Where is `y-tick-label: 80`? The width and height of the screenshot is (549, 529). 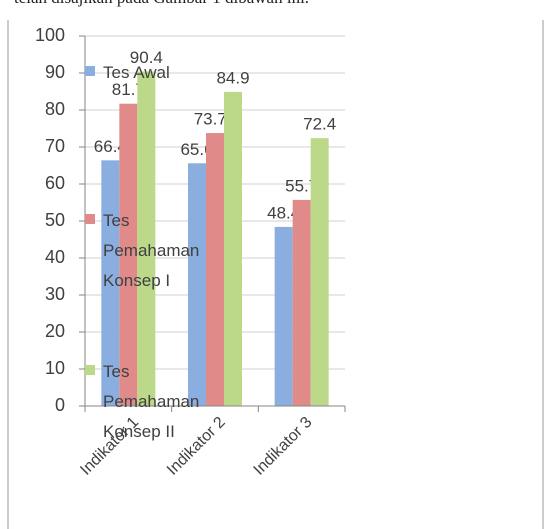
y-tick-label: 80 is located at coordinates (55, 109).